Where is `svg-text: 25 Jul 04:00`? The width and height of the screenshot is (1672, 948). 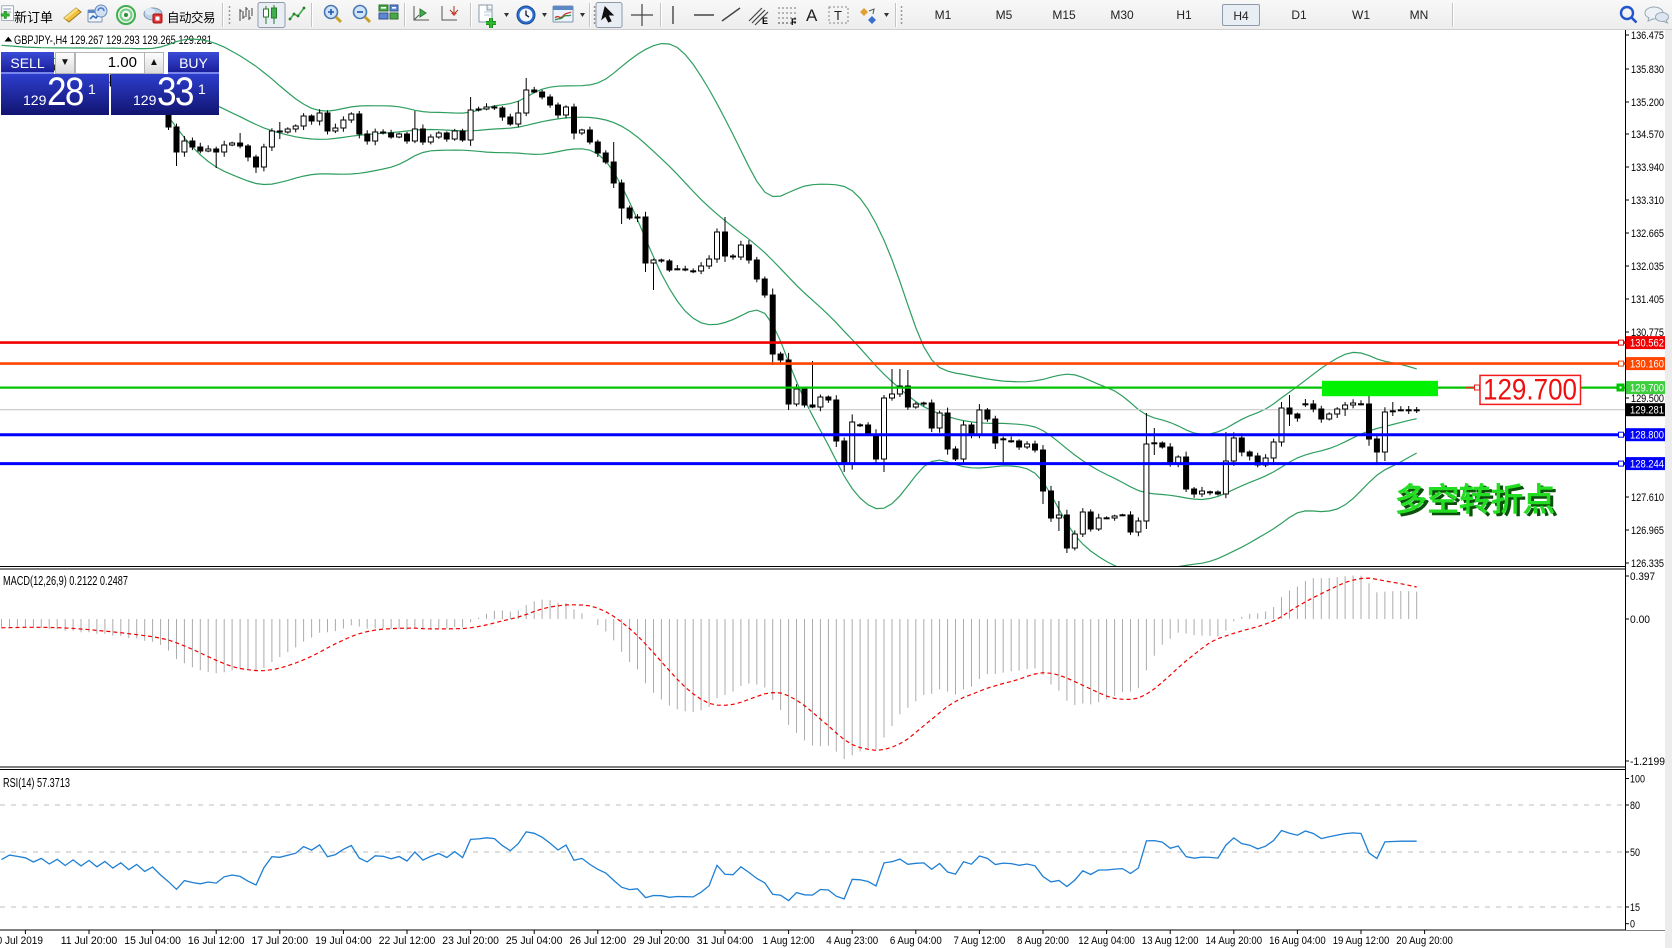
svg-text: 25 Jul 04:00 is located at coordinates (534, 941).